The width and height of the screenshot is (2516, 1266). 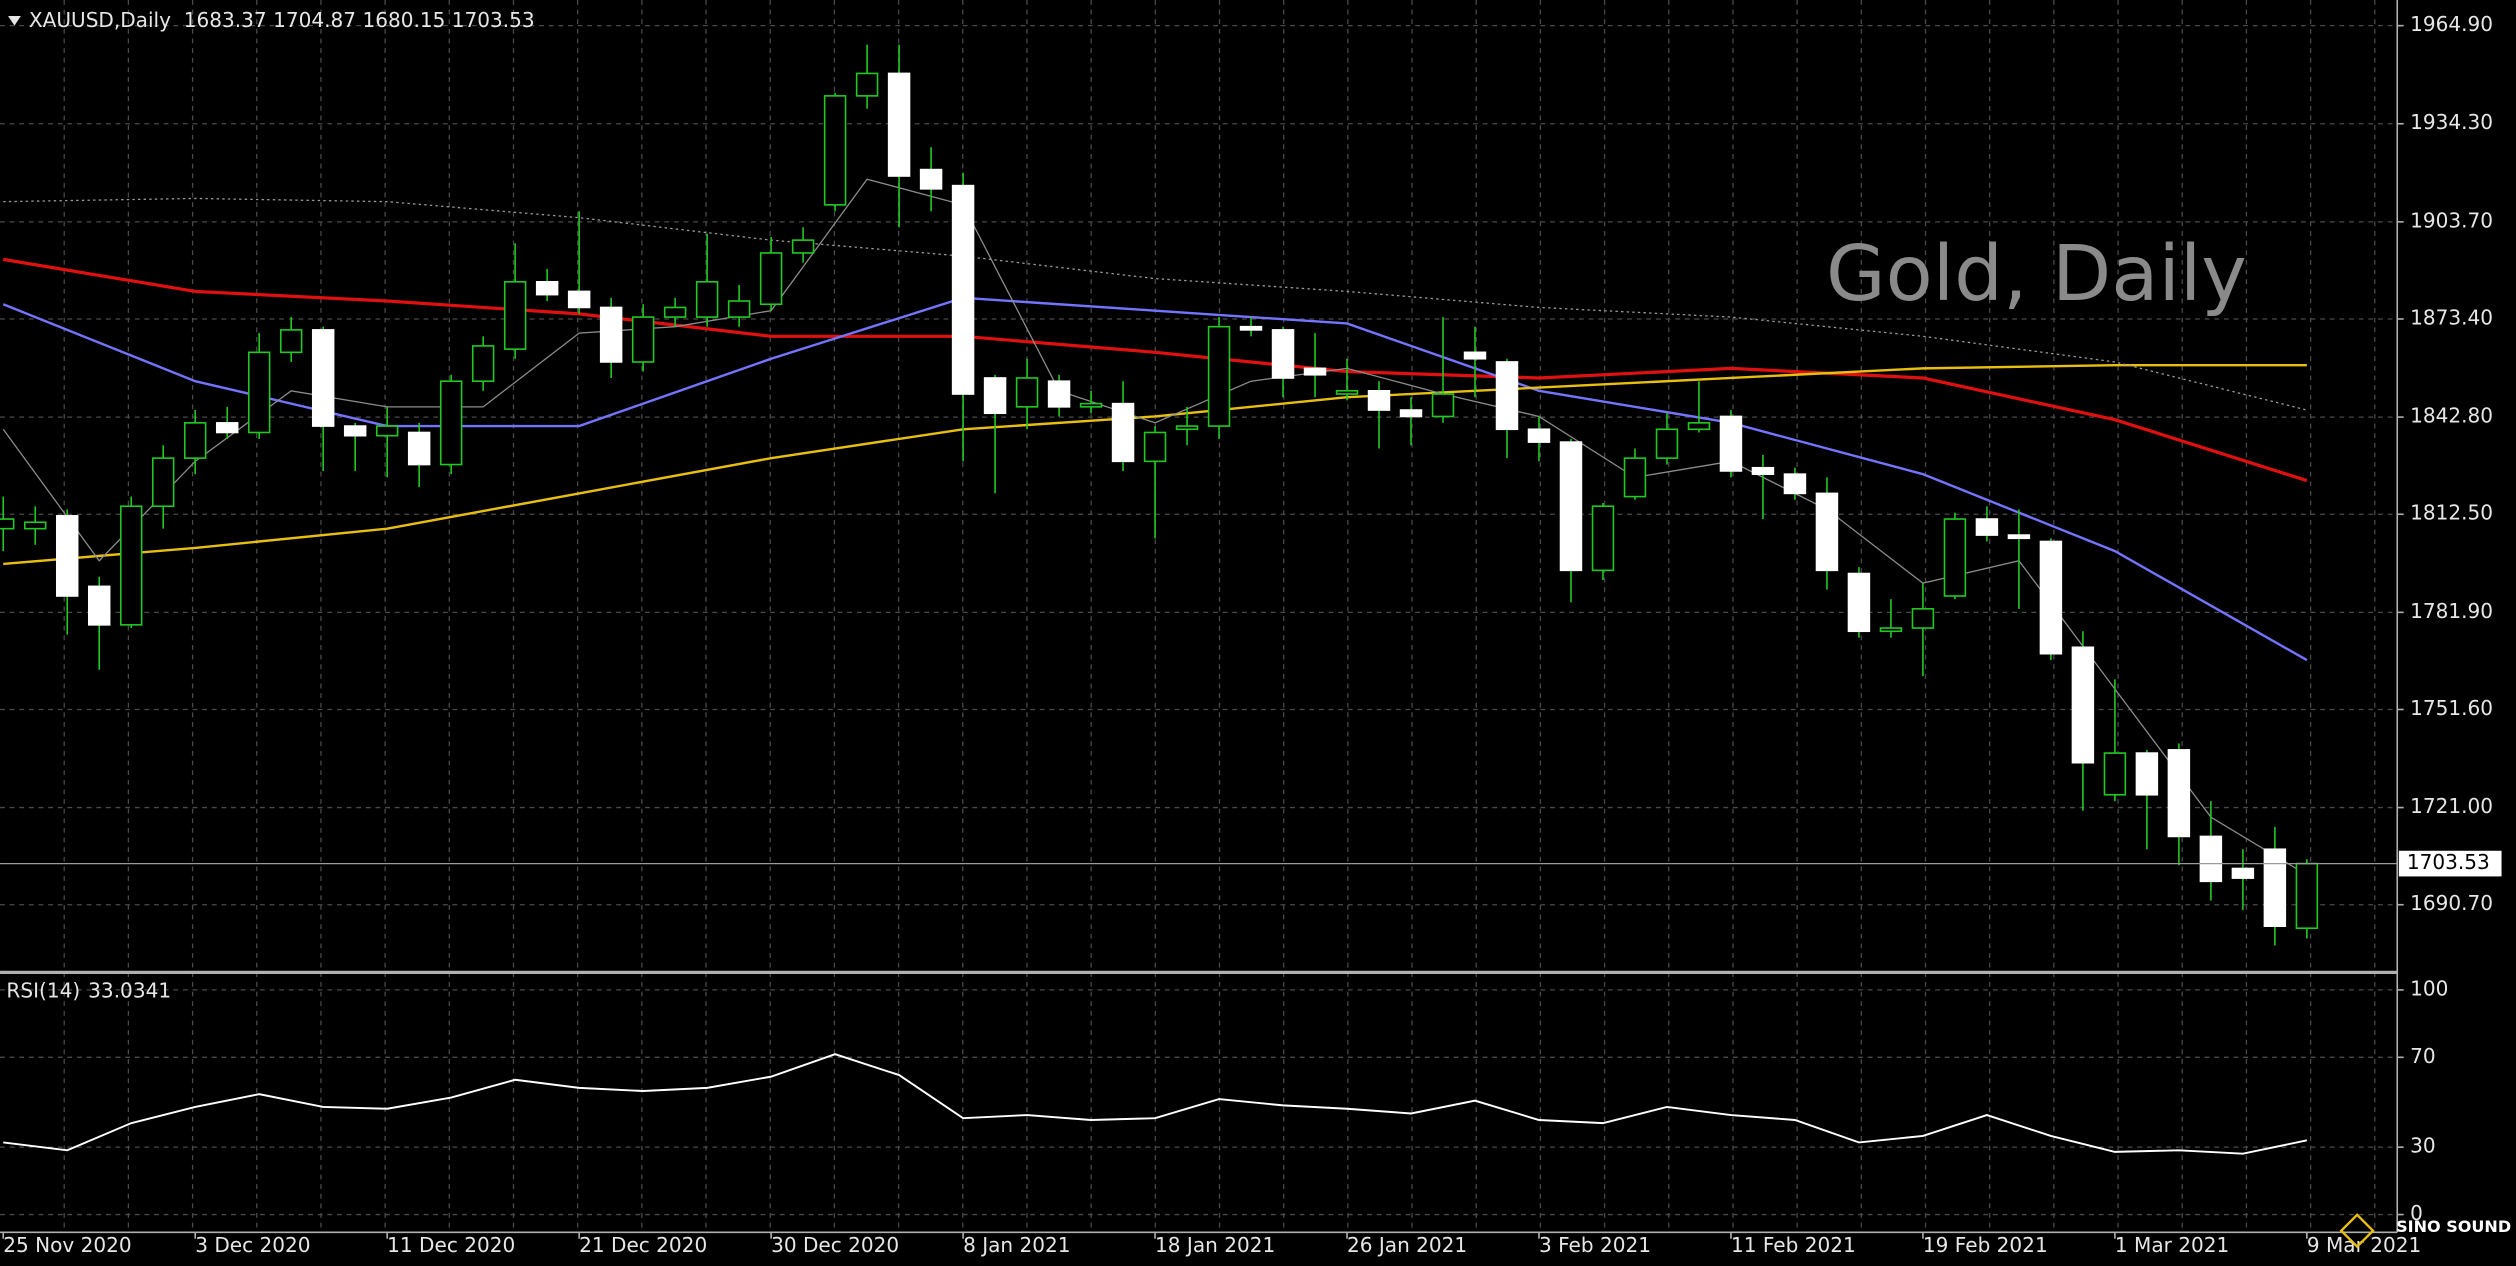 What do you see at coordinates (835, 1245) in the screenshot?
I see `x-tick-label: 30 Dec 2020` at bounding box center [835, 1245].